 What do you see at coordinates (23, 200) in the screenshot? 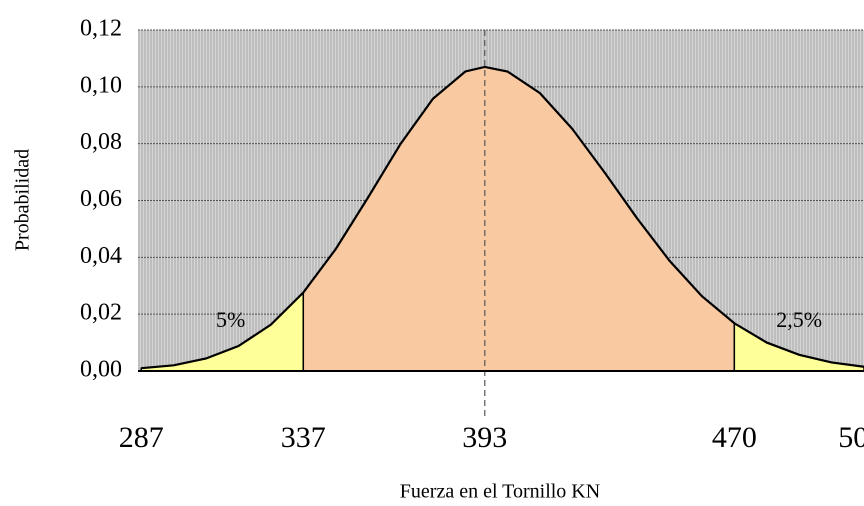
I see `y-axis-label: Probabilidad` at bounding box center [23, 200].